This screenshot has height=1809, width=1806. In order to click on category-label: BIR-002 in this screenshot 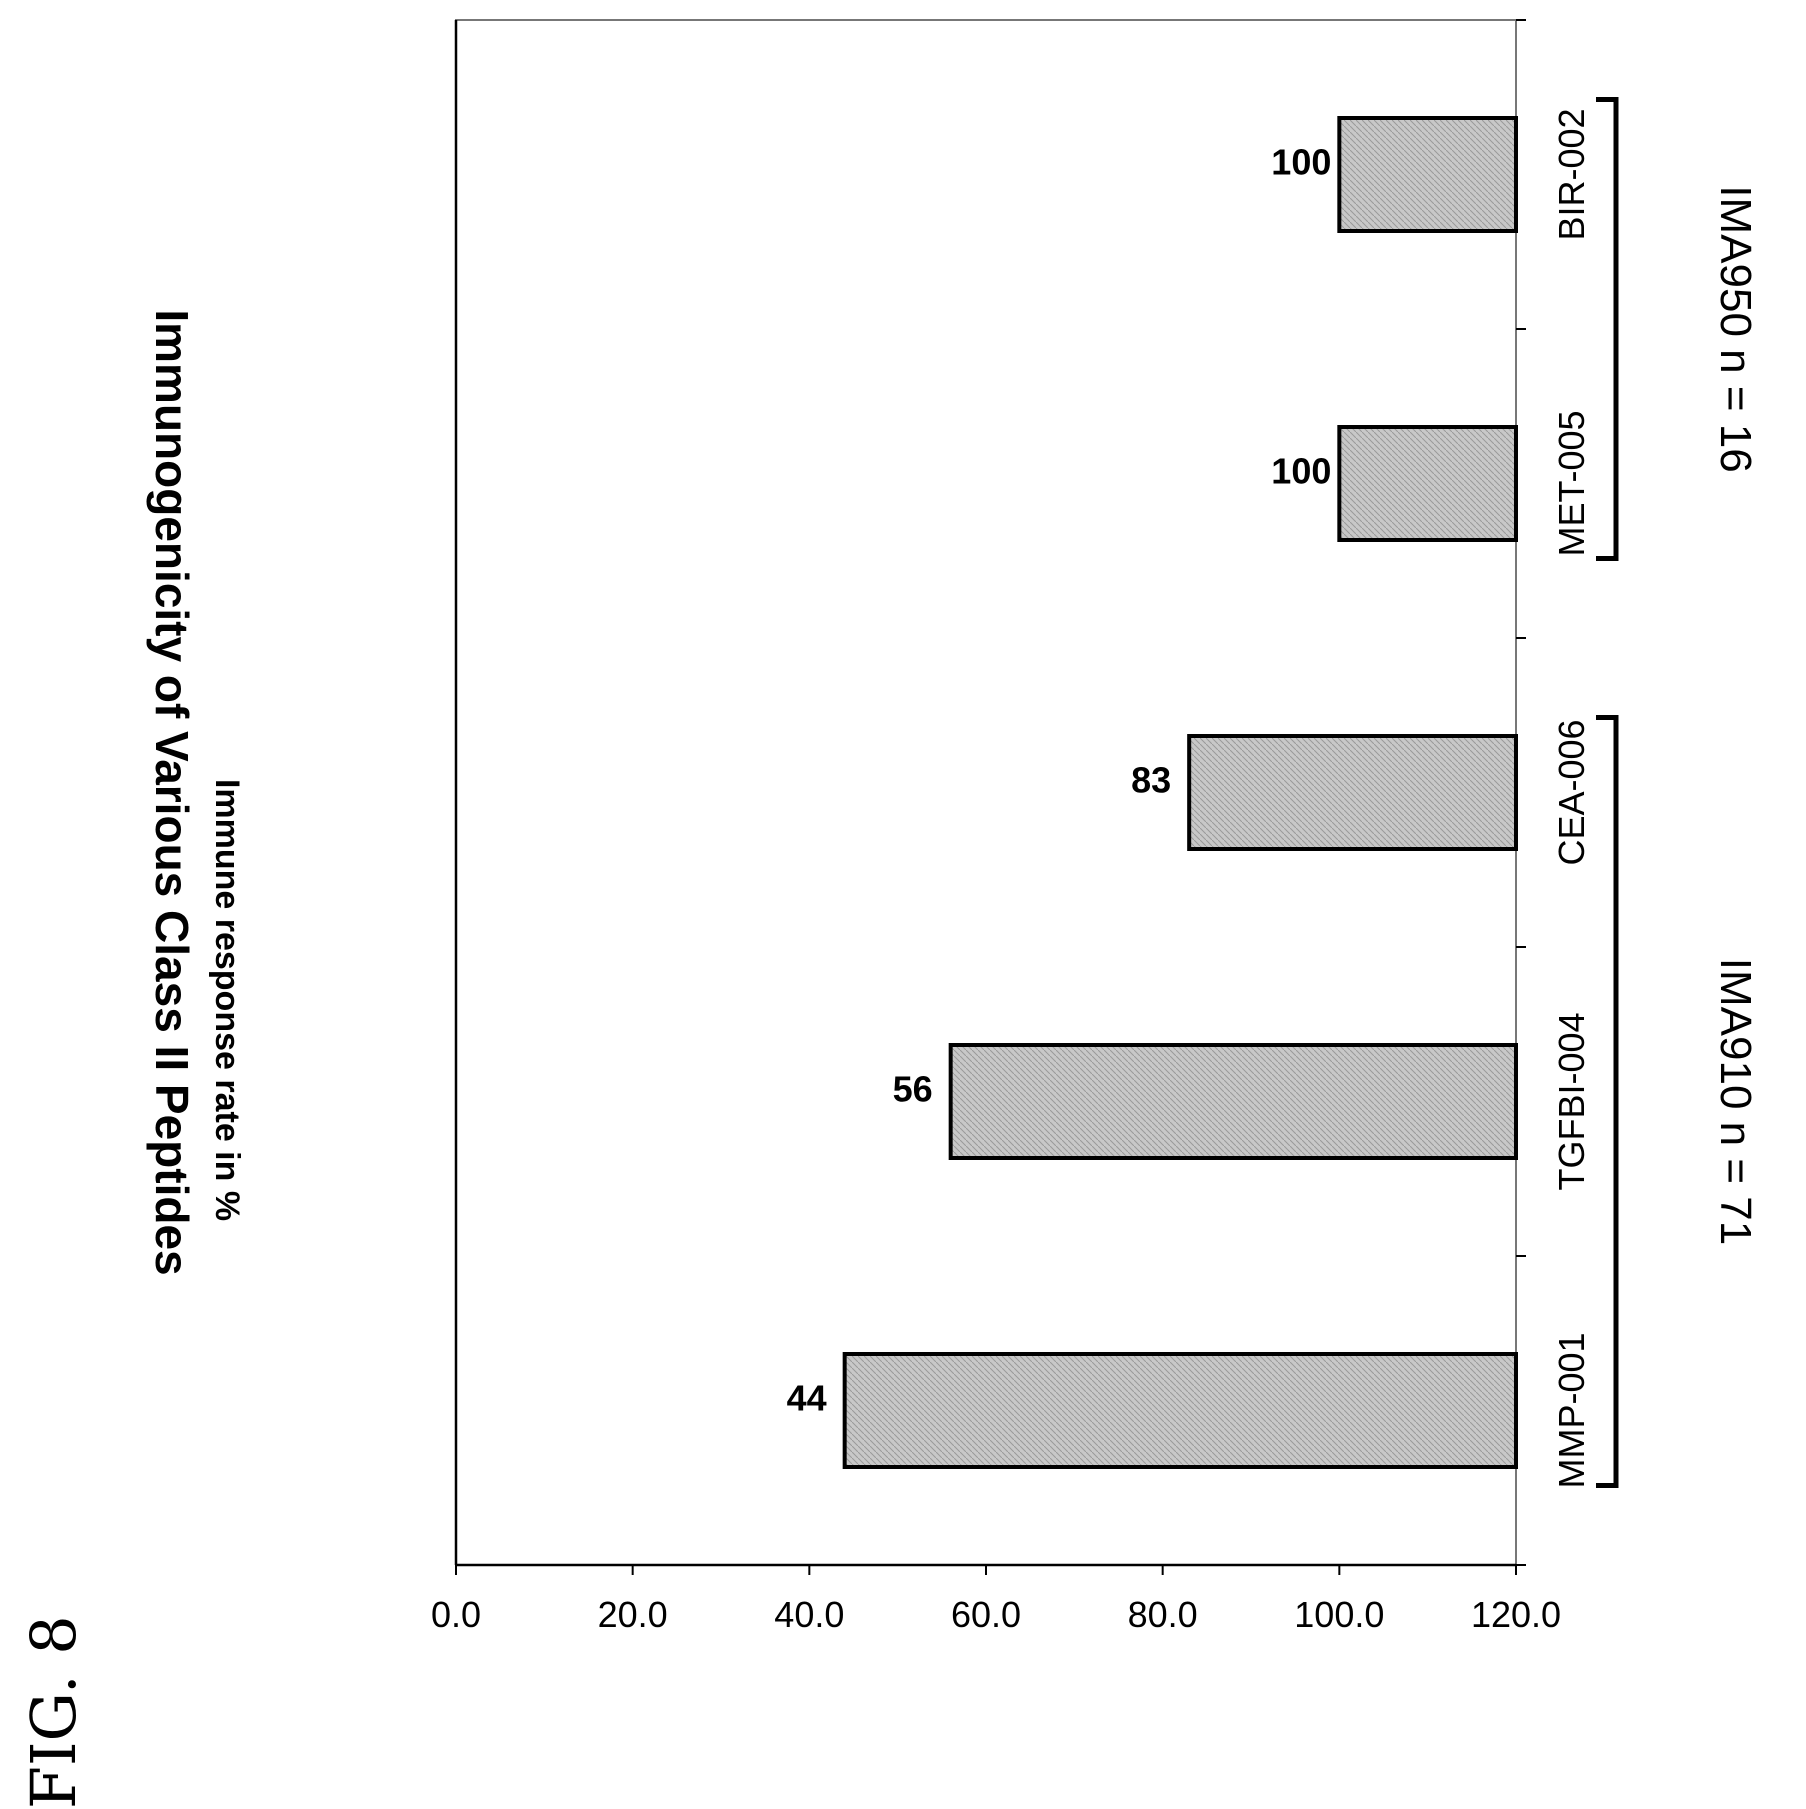, I will do `click(1571, 174)`.